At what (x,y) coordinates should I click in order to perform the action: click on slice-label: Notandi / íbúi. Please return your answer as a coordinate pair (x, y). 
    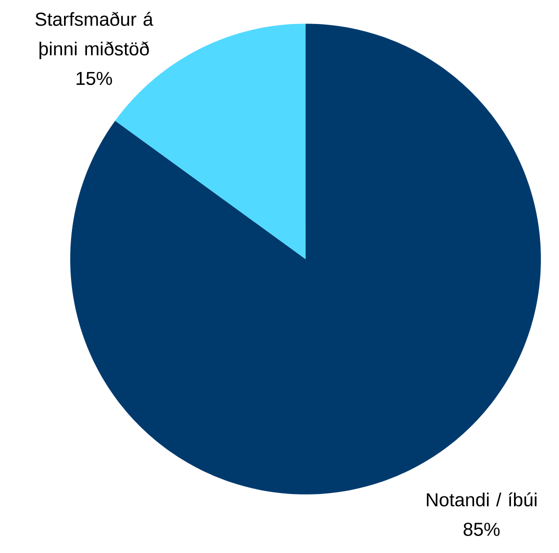
    Looking at the image, I should click on (481, 499).